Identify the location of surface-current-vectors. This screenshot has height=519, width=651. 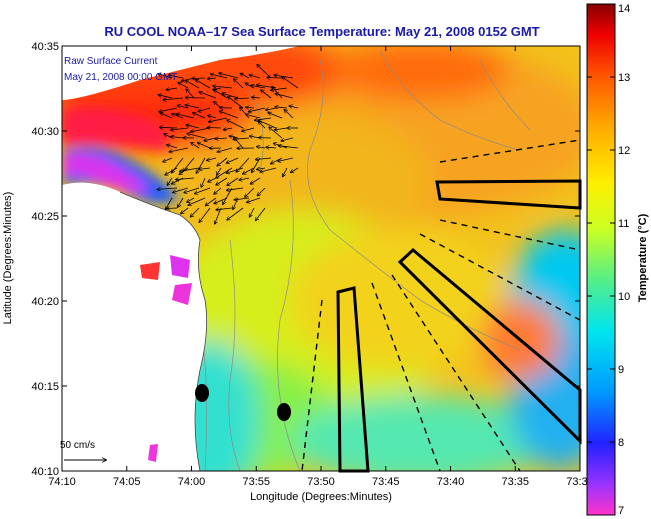
(228, 144).